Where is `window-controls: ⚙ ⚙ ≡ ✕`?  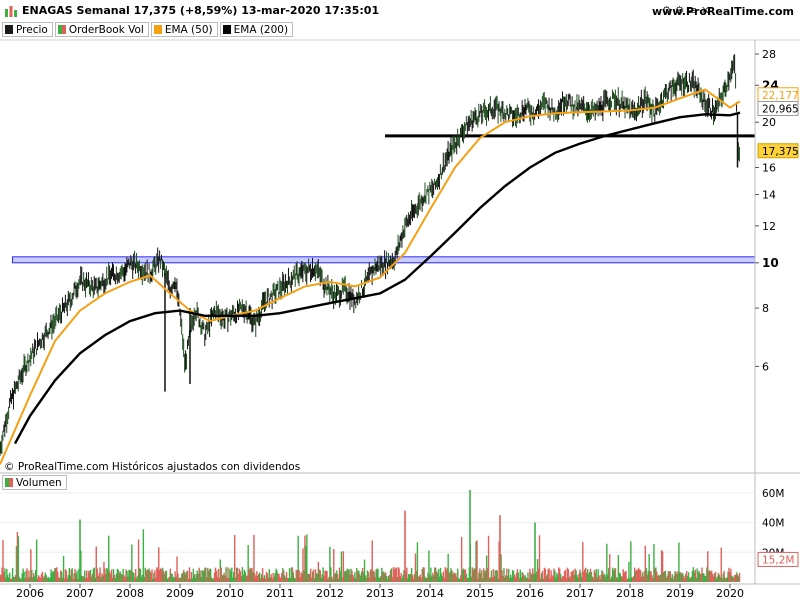
window-controls: ⚙ ⚙ ≡ ✕ is located at coordinates (686, 10).